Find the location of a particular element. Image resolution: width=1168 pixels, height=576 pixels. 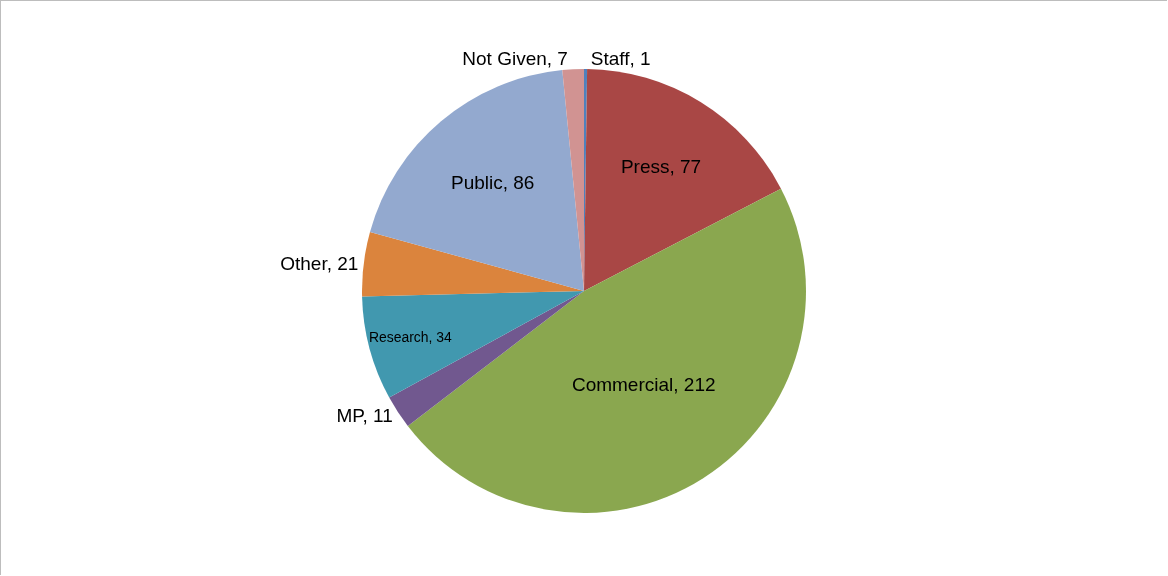

slice-label: Staff, 1 is located at coordinates (620, 59).